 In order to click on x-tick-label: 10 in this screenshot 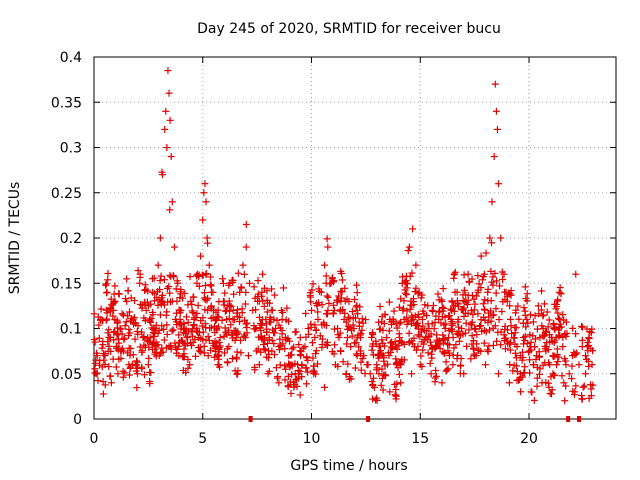, I will do `click(312, 439)`.